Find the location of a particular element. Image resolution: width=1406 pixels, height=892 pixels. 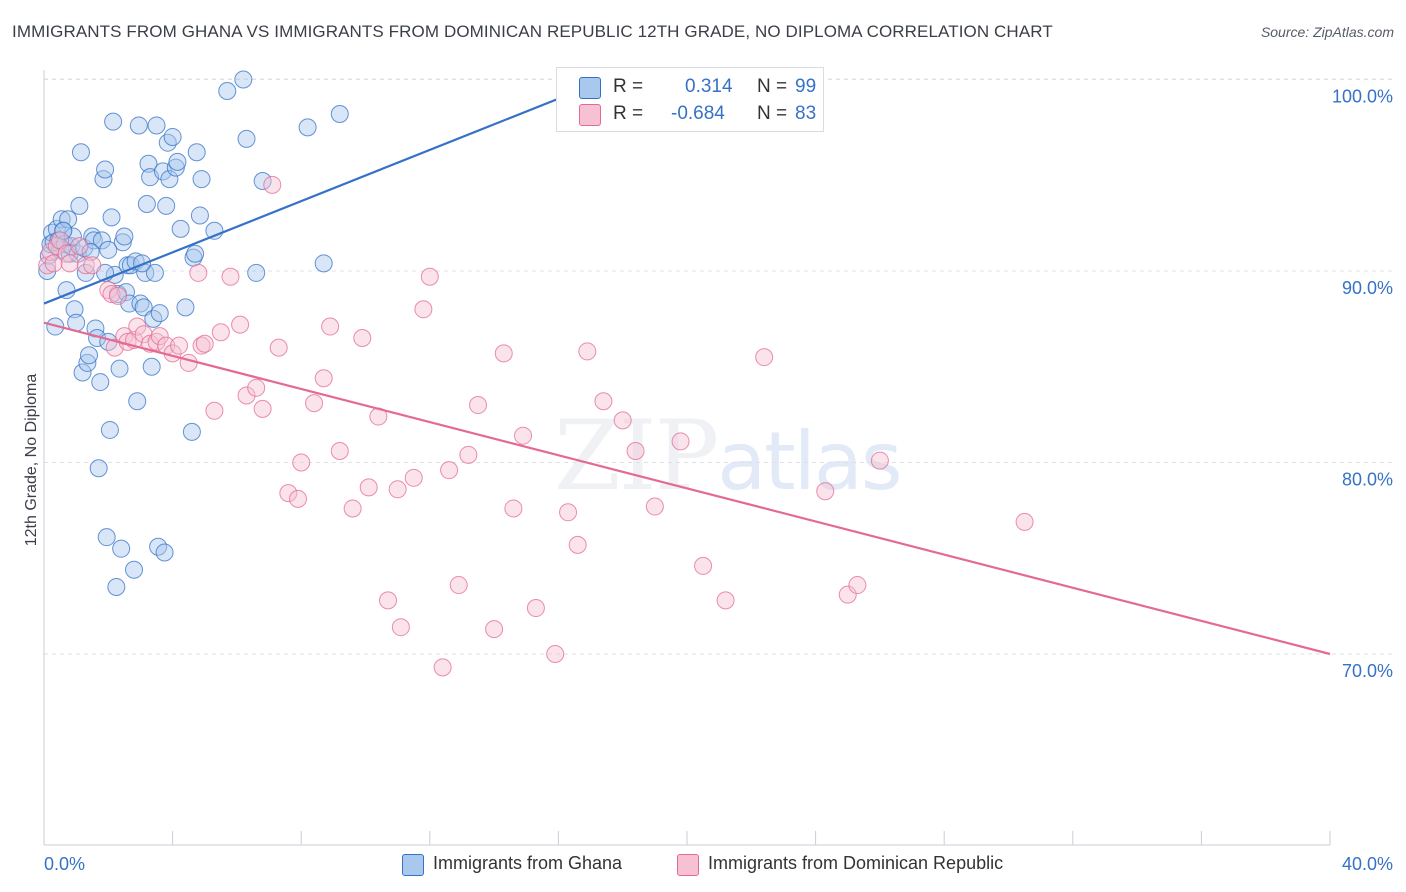

y-tick-label: 90.0% is located at coordinates (1367, 288).